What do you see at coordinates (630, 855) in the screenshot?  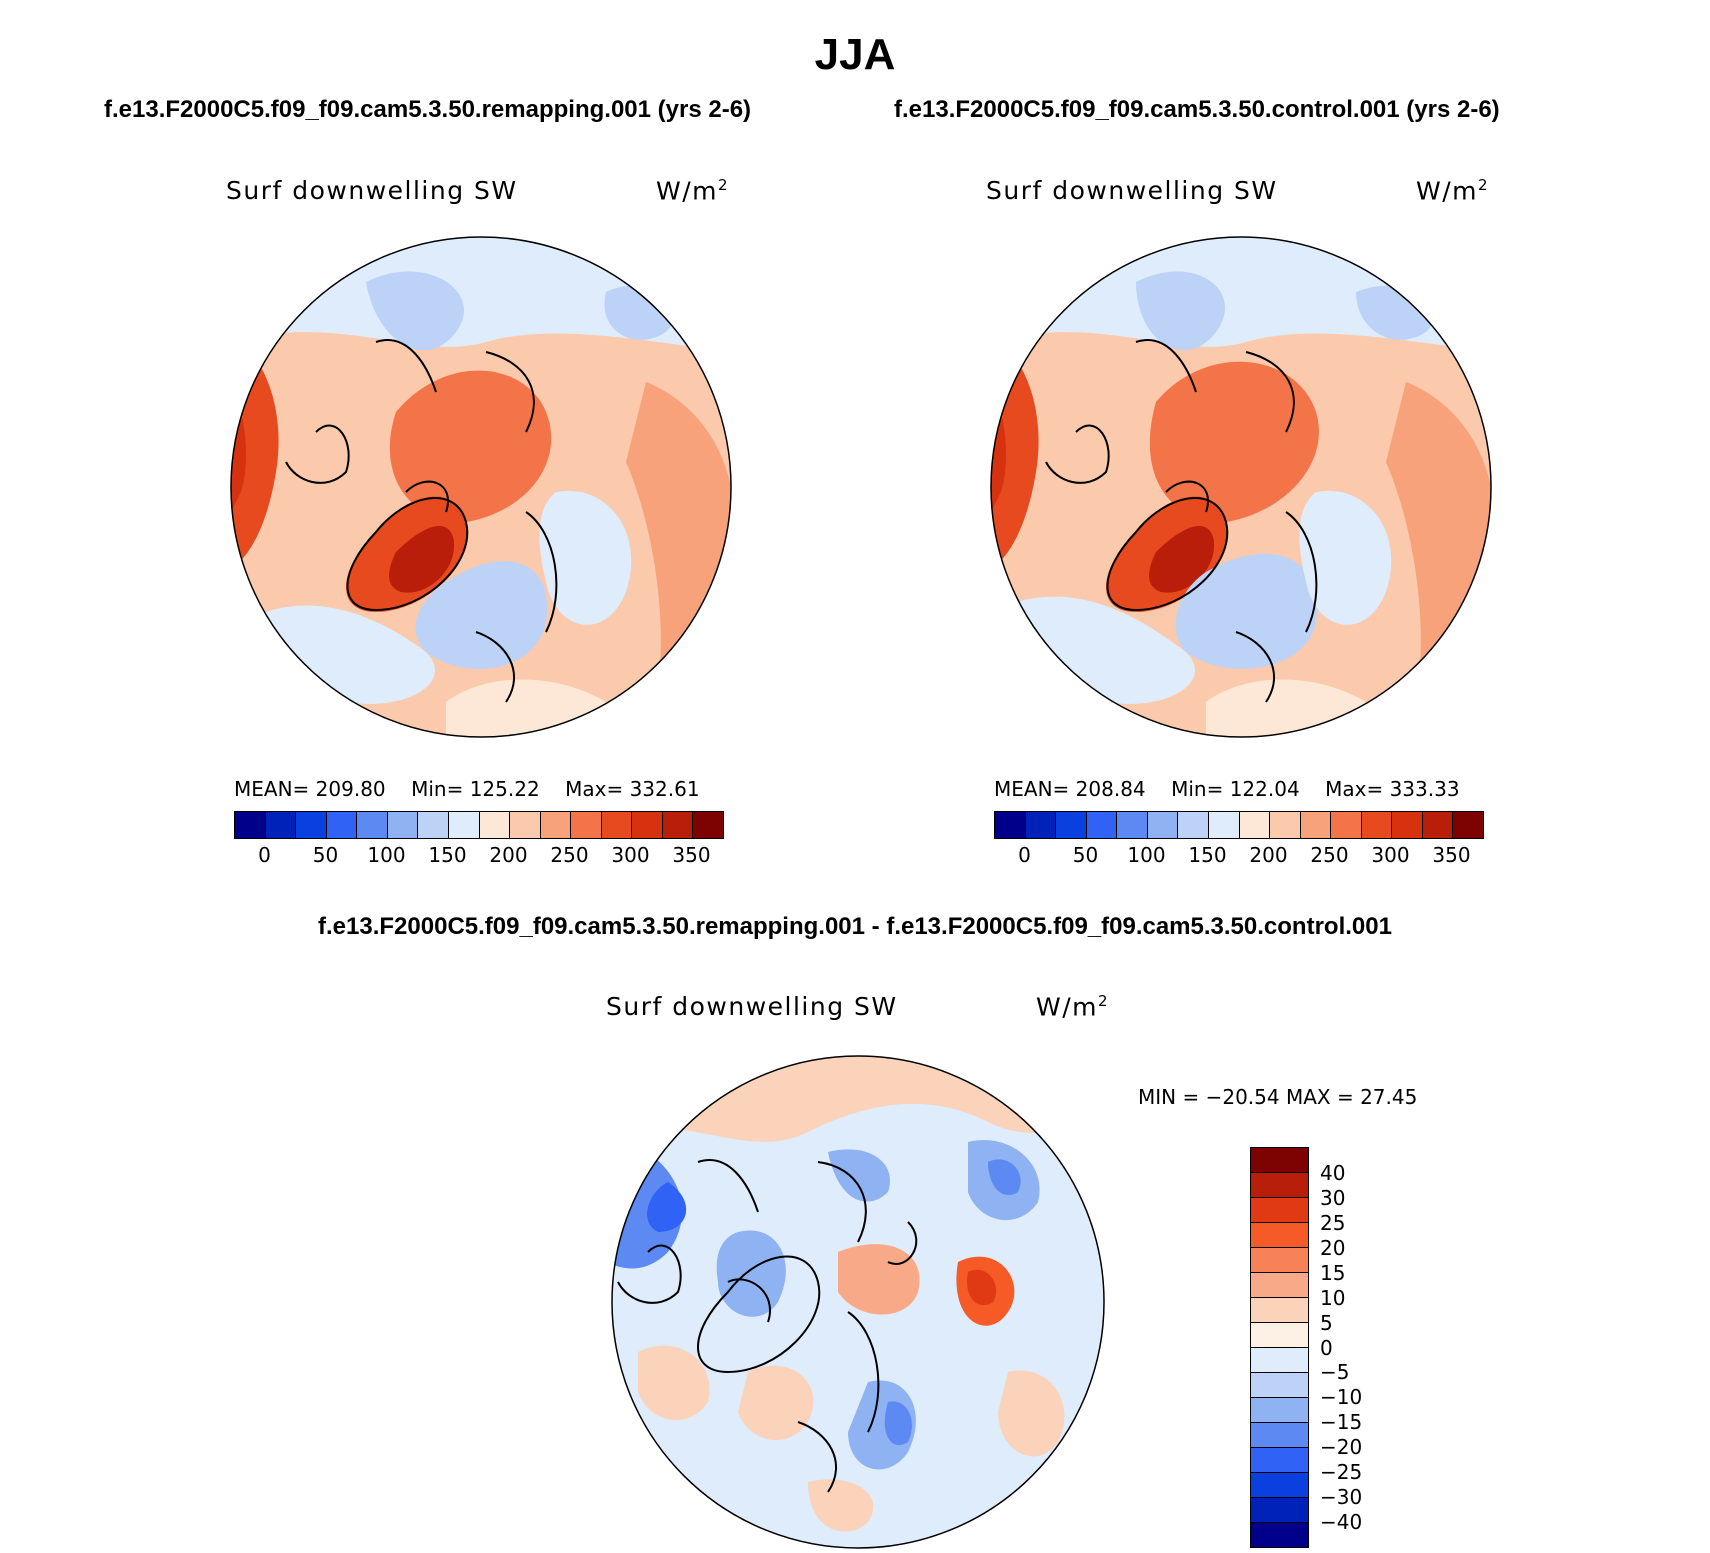 I see `colorbar-left-tick-label: 300` at bounding box center [630, 855].